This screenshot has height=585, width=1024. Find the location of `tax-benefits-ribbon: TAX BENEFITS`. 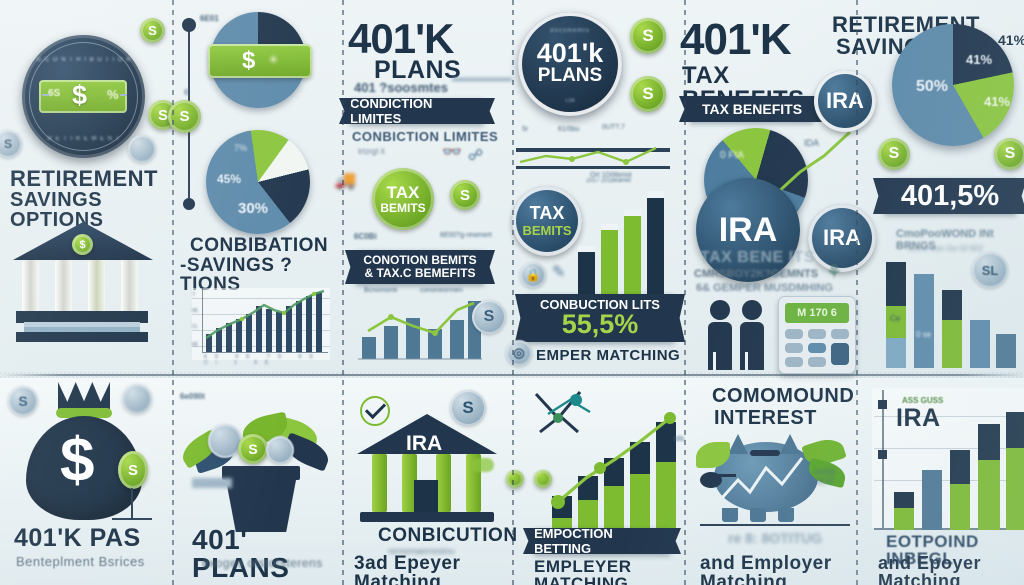

tax-benefits-ribbon: TAX BENEFITS is located at coordinates (752, 109).